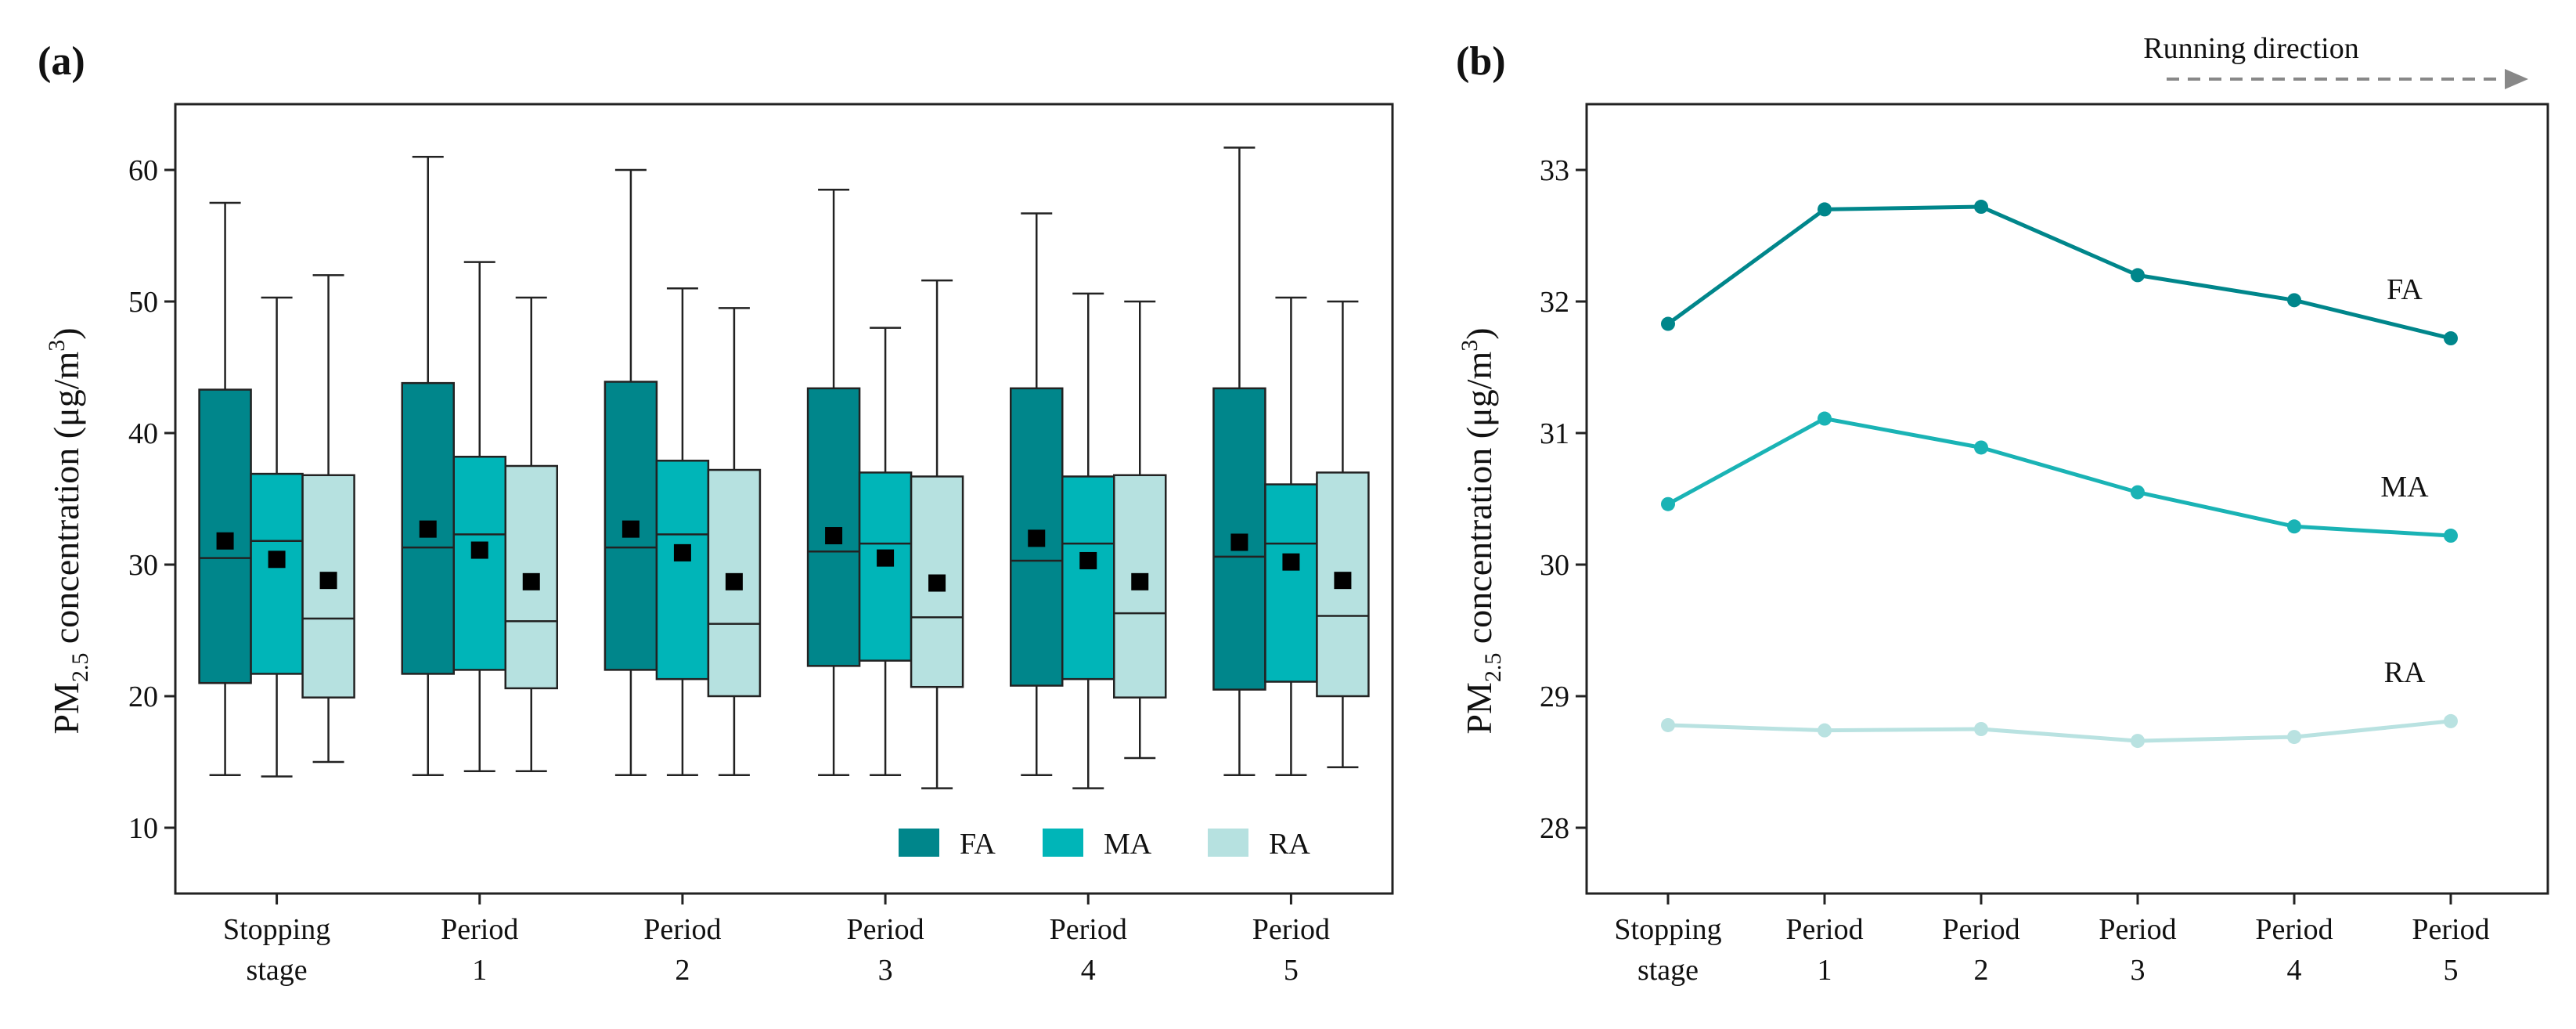 Image resolution: width=2576 pixels, height=1029 pixels. What do you see at coordinates (1554, 433) in the screenshot?
I see `y-tick-label: 31` at bounding box center [1554, 433].